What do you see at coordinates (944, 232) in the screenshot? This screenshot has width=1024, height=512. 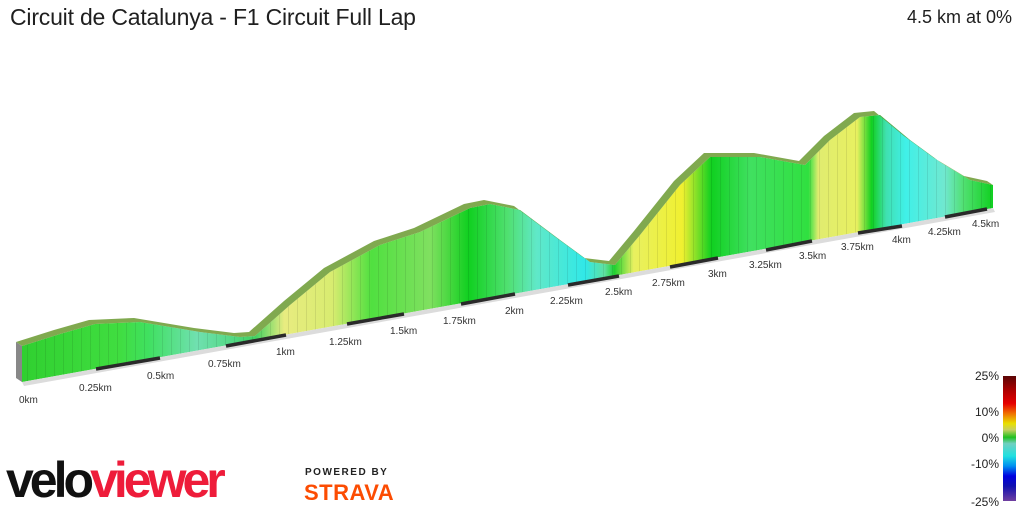 I see `tick-4-25km: 4.25km` at bounding box center [944, 232].